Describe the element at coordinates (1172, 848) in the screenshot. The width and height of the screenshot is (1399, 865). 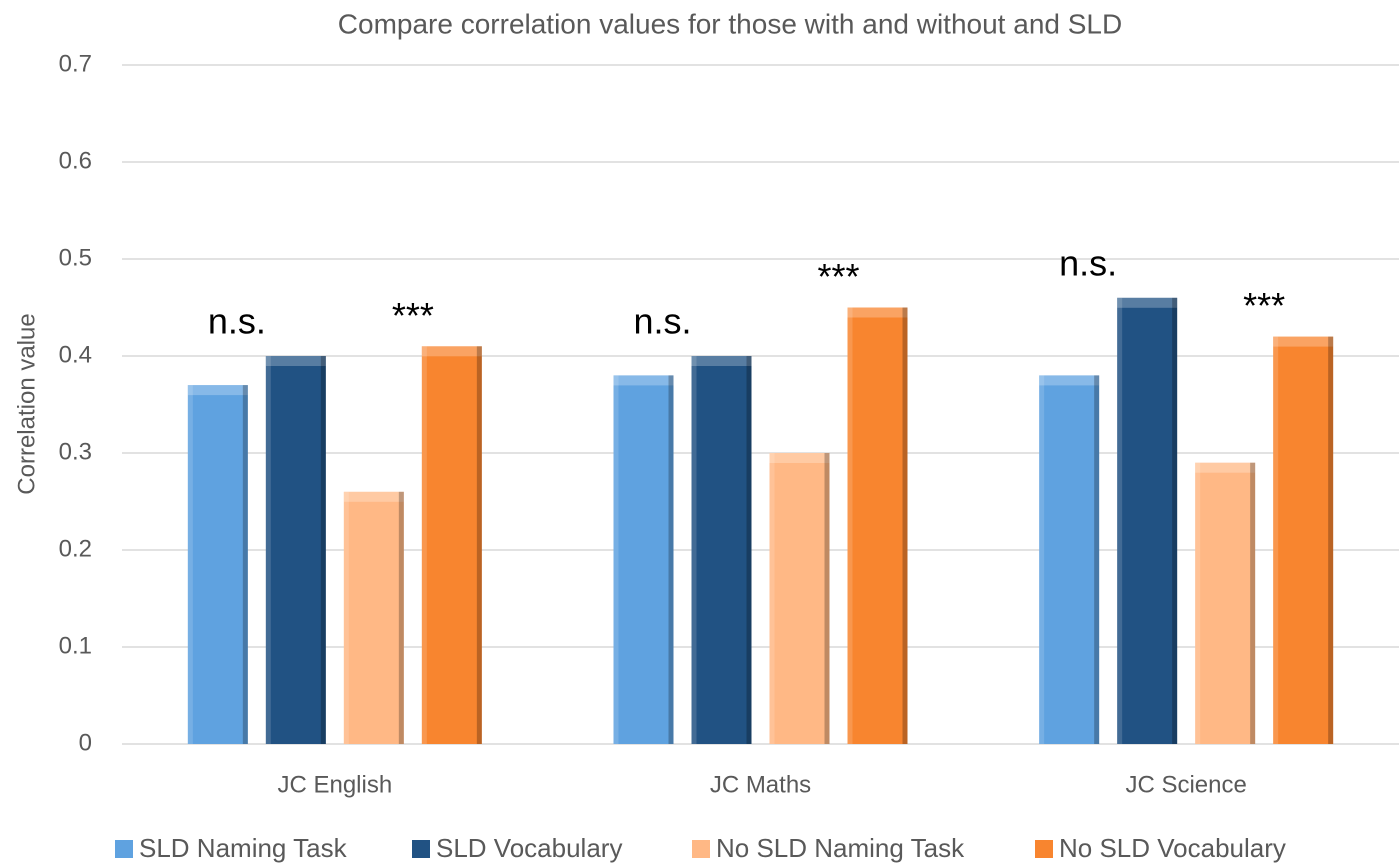
I see `legend-label: No SLD Vocabulary` at that location.